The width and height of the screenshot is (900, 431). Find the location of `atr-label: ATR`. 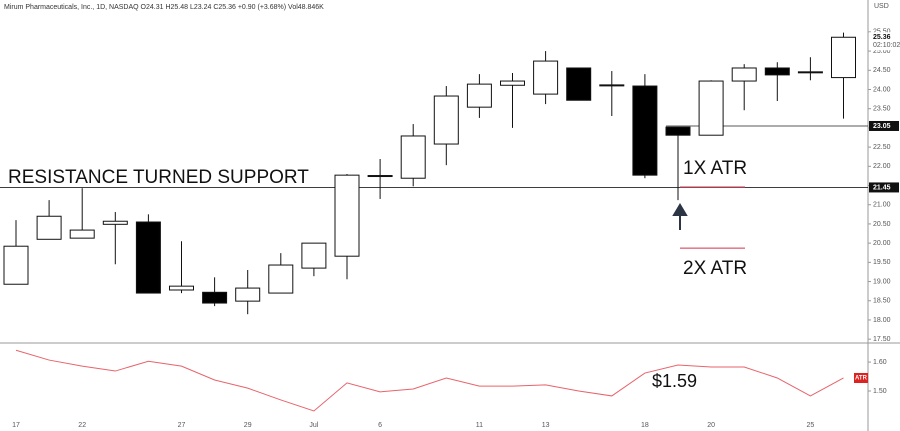

atr-label: ATR is located at coordinates (861, 379).